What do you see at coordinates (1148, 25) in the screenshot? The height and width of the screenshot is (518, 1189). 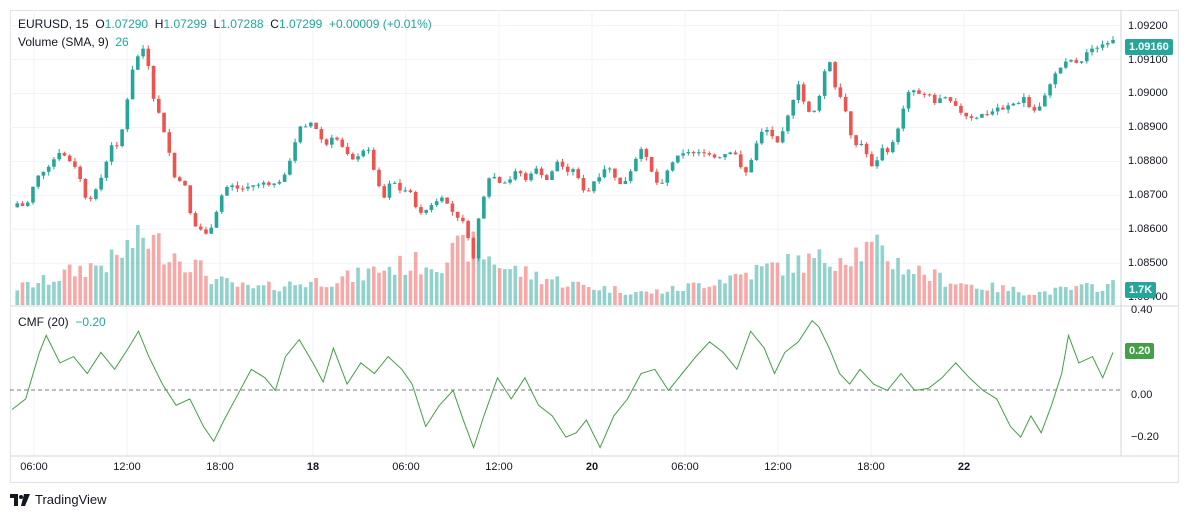 I see `price-tick-label: 1.09200` at bounding box center [1148, 25].